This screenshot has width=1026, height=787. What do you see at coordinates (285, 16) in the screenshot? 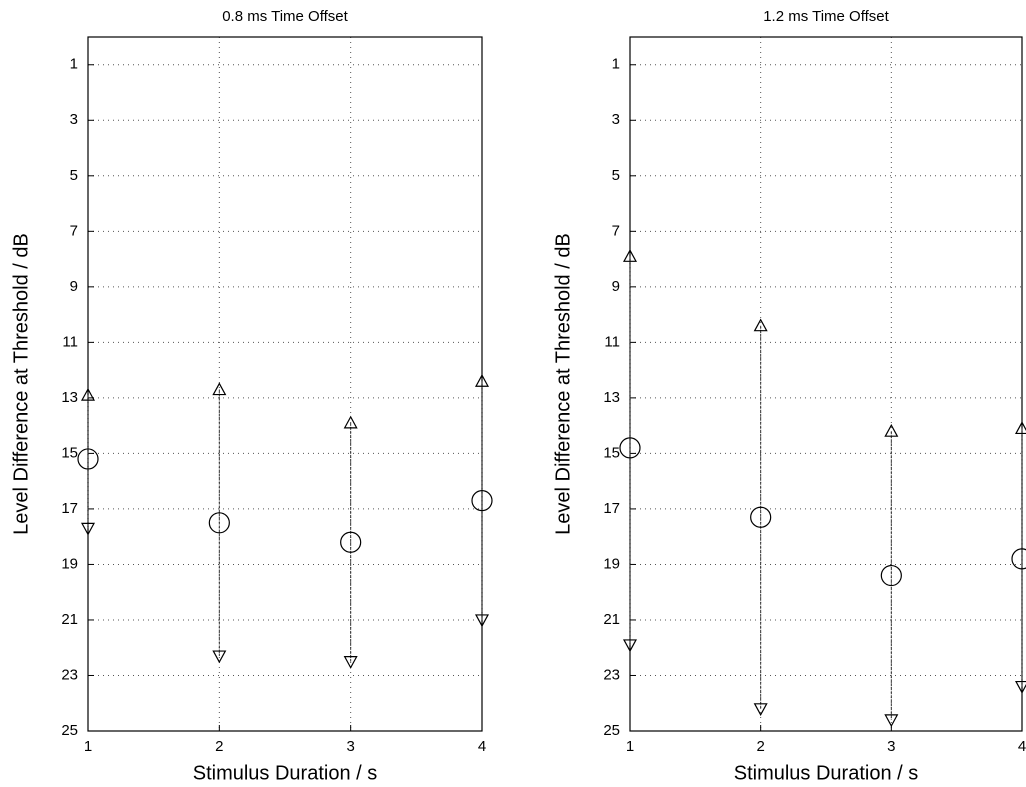
I see `chart-title: 0.8 ms Time Offset` at bounding box center [285, 16].